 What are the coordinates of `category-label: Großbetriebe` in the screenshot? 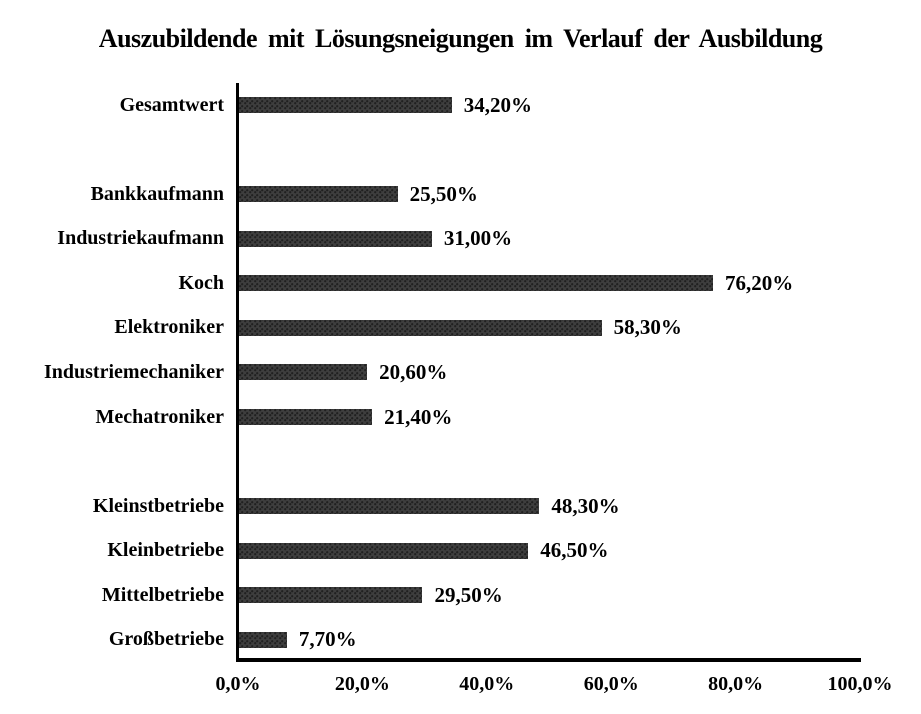 It's located at (166, 639).